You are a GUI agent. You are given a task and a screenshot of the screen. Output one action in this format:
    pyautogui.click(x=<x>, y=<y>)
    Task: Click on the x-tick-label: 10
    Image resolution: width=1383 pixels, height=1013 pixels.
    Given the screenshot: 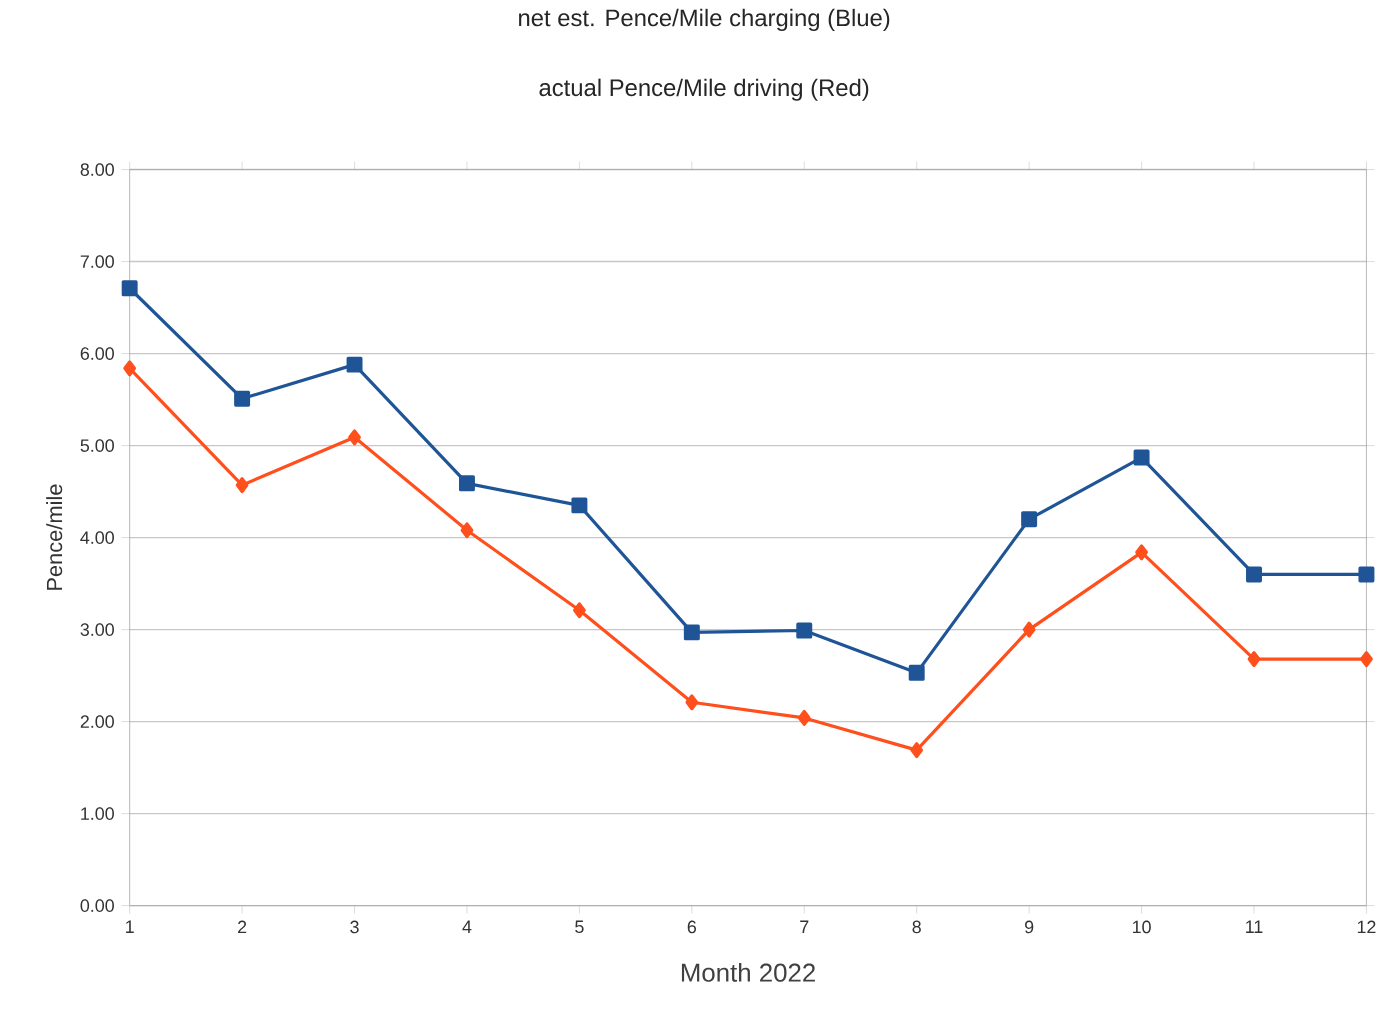 What is the action you would take?
    pyautogui.click(x=1141, y=927)
    